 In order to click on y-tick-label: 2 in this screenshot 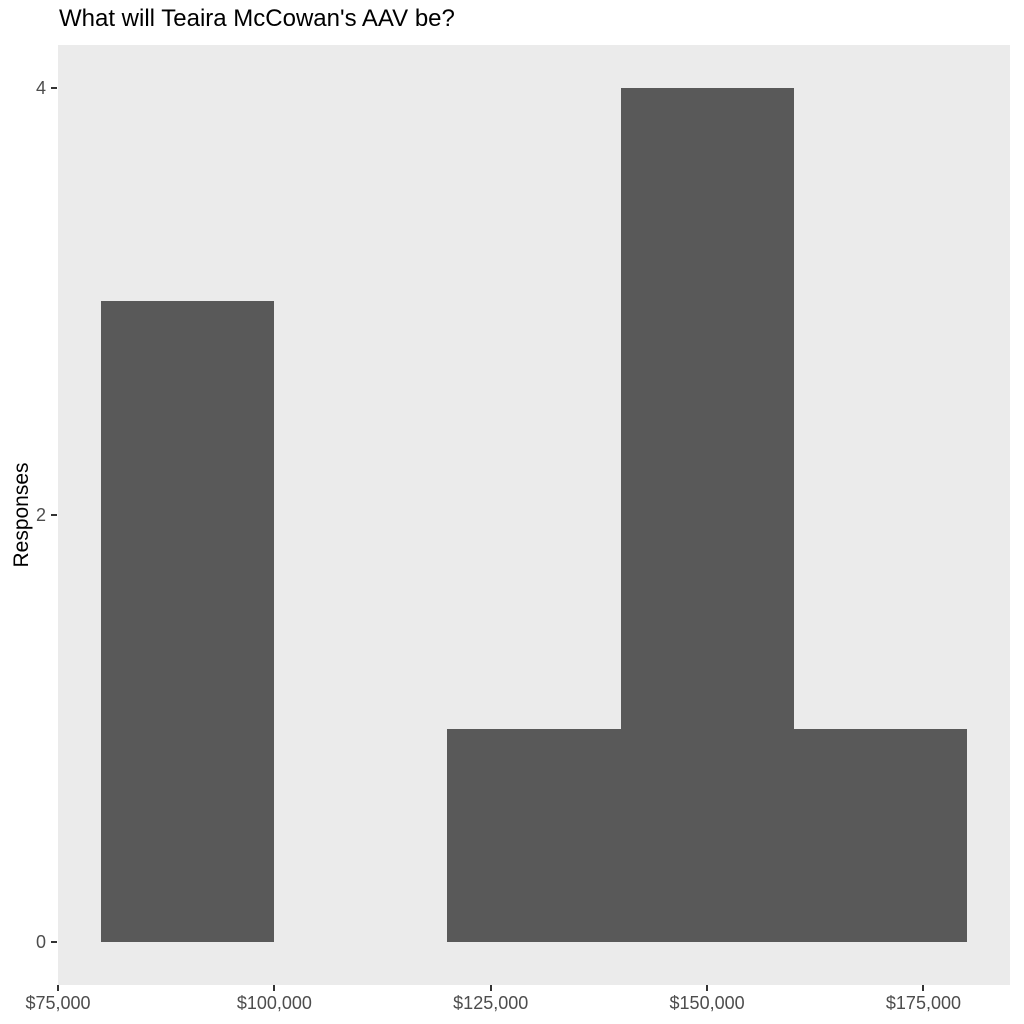, I will do `click(40, 515)`.